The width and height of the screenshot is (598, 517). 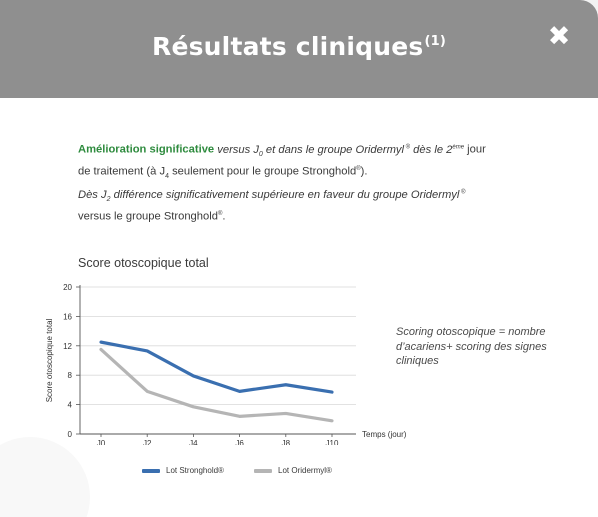 What do you see at coordinates (431, 149) in the screenshot?
I see `intro-text: dès le 2` at bounding box center [431, 149].